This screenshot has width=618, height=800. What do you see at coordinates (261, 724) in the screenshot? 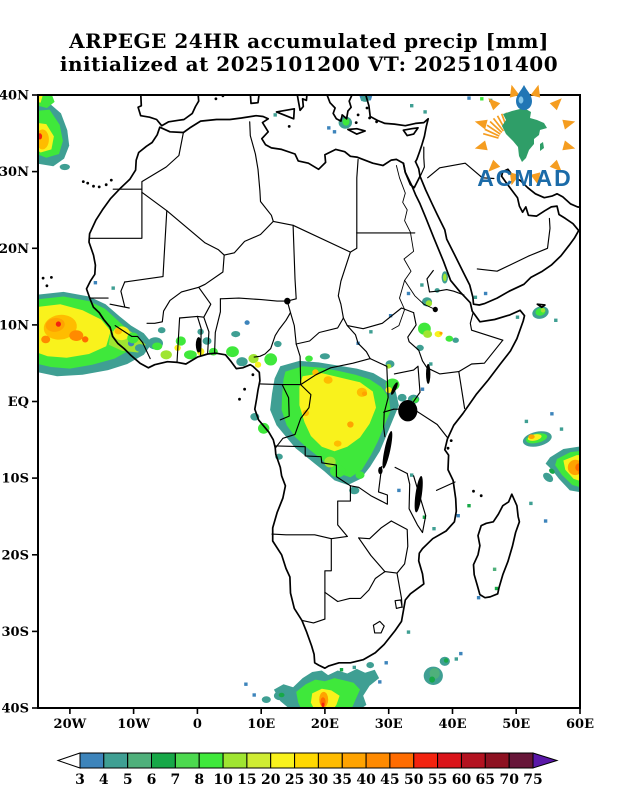
I see `lon-tick-label: 10E` at bounding box center [261, 724].